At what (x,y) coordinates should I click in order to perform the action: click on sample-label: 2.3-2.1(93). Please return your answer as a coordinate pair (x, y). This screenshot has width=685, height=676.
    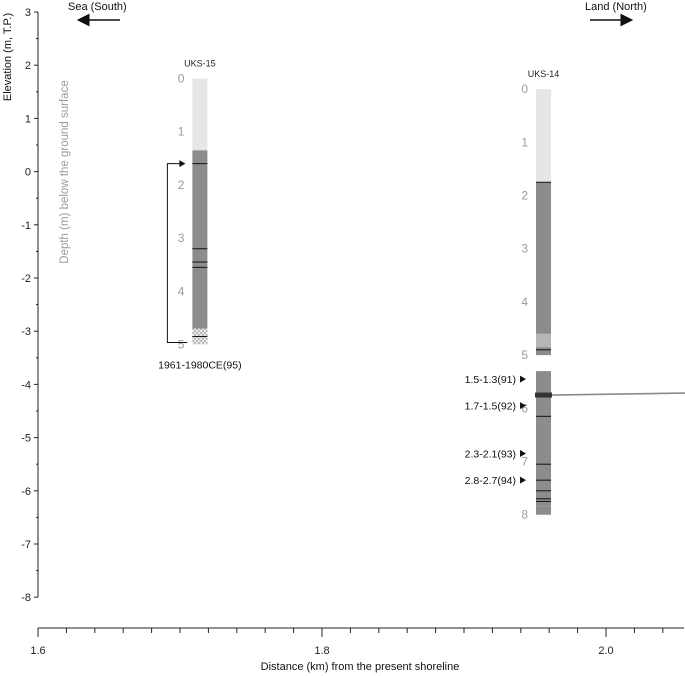
    Looking at the image, I should click on (490, 455).